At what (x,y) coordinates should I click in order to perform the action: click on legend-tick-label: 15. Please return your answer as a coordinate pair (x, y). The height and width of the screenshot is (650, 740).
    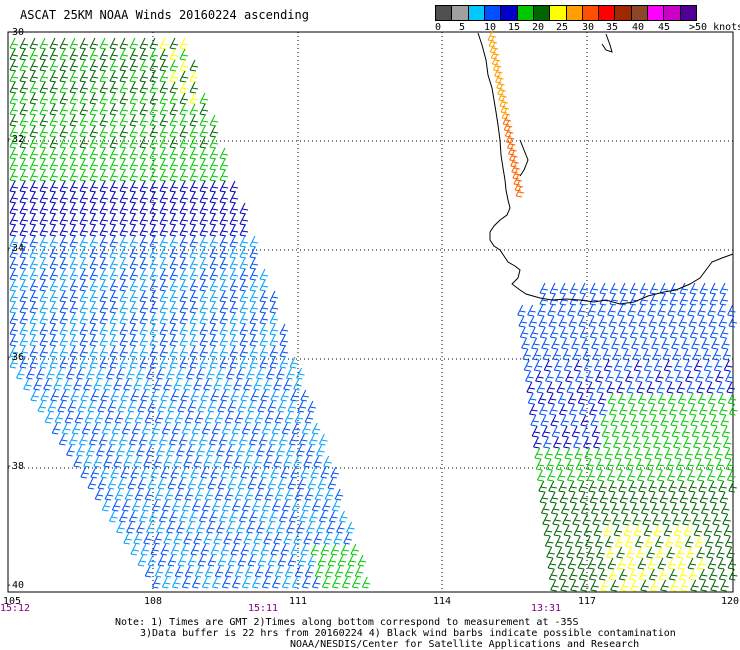
    Looking at the image, I should click on (514, 27).